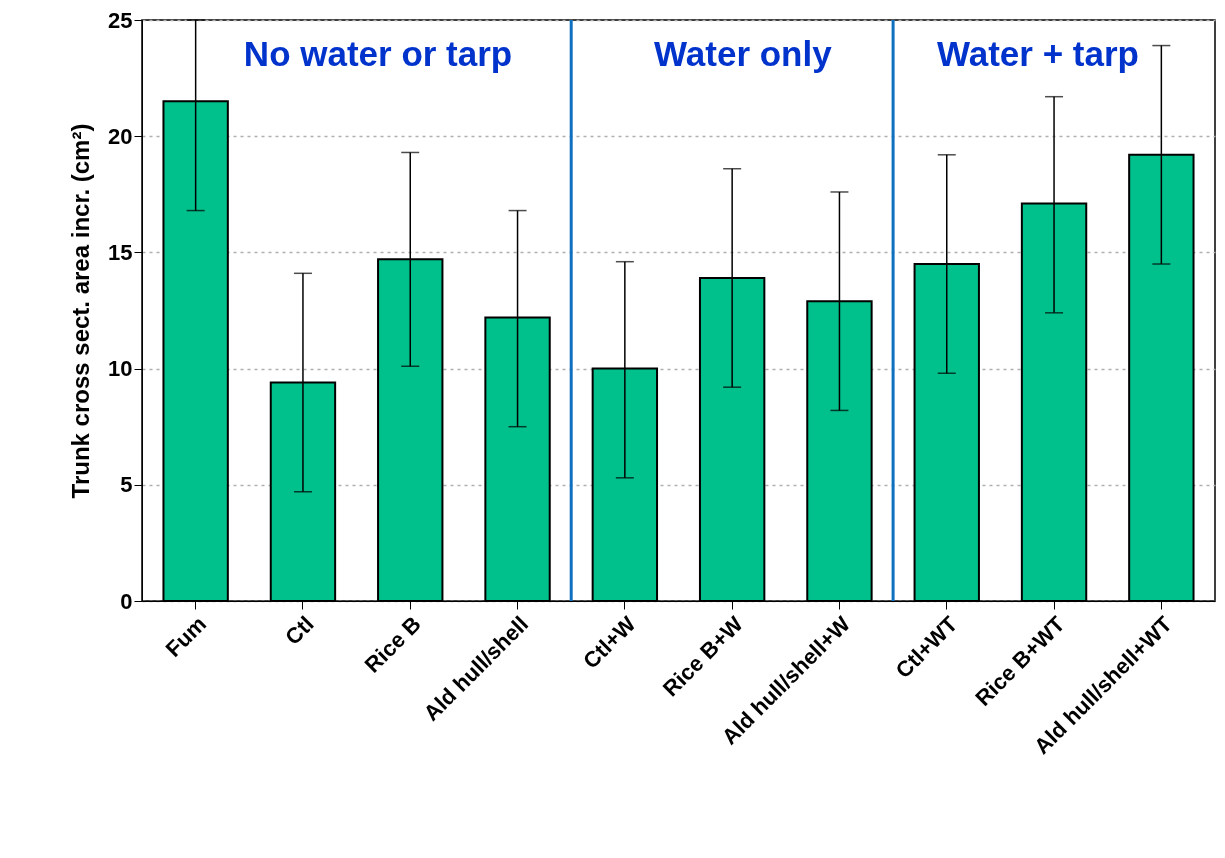 The width and height of the screenshot is (1225, 858). Describe the element at coordinates (743, 53) in the screenshot. I see `annotation: Water only` at that location.